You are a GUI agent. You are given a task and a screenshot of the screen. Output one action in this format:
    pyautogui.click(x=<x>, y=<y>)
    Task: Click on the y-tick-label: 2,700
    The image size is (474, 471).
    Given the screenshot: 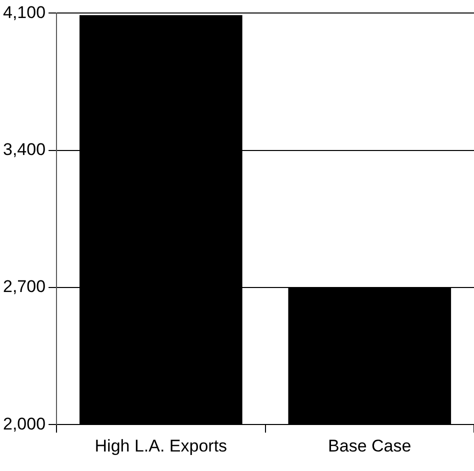 What is the action you would take?
    pyautogui.click(x=24, y=286)
    